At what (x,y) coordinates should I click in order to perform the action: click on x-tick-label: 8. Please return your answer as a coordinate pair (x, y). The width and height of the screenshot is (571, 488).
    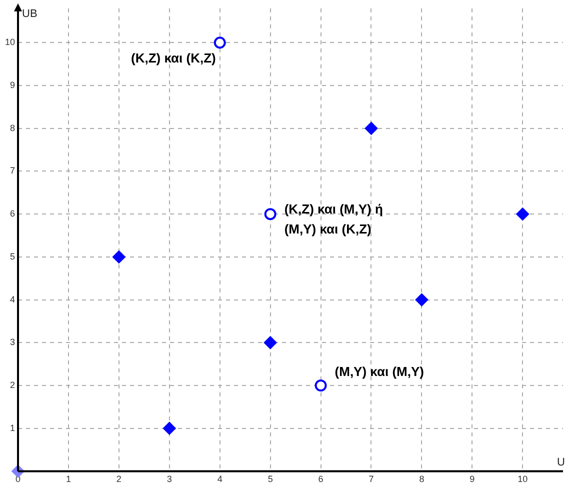
    Looking at the image, I should click on (421, 479).